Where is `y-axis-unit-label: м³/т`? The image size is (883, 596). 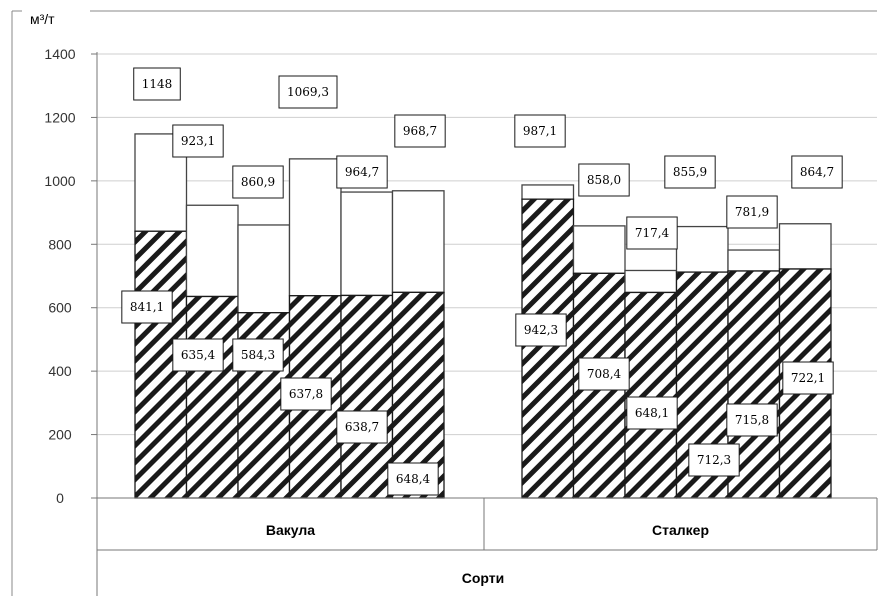
y-axis-unit-label: м³/т is located at coordinates (42, 19).